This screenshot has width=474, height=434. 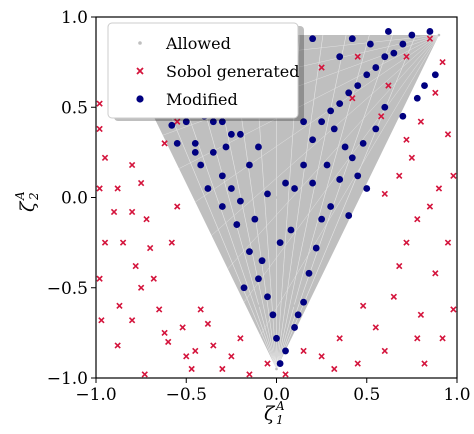 I want to click on y-tick-label: 0.5, so click(x=74, y=108).